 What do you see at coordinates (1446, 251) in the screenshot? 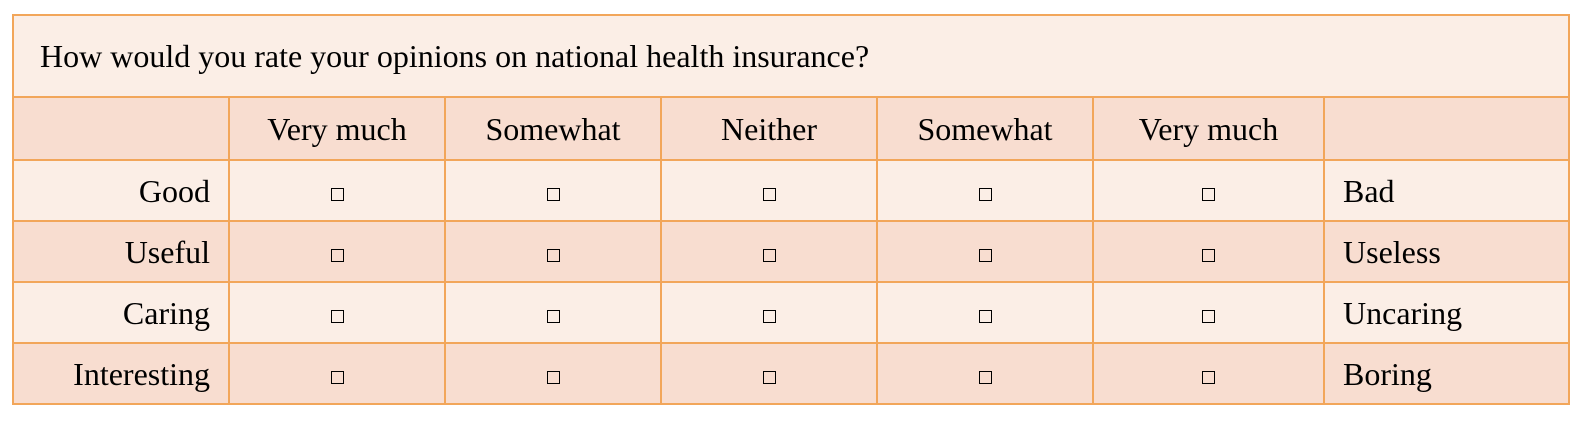
I see `right-anchor-label: Useless` at bounding box center [1446, 251].